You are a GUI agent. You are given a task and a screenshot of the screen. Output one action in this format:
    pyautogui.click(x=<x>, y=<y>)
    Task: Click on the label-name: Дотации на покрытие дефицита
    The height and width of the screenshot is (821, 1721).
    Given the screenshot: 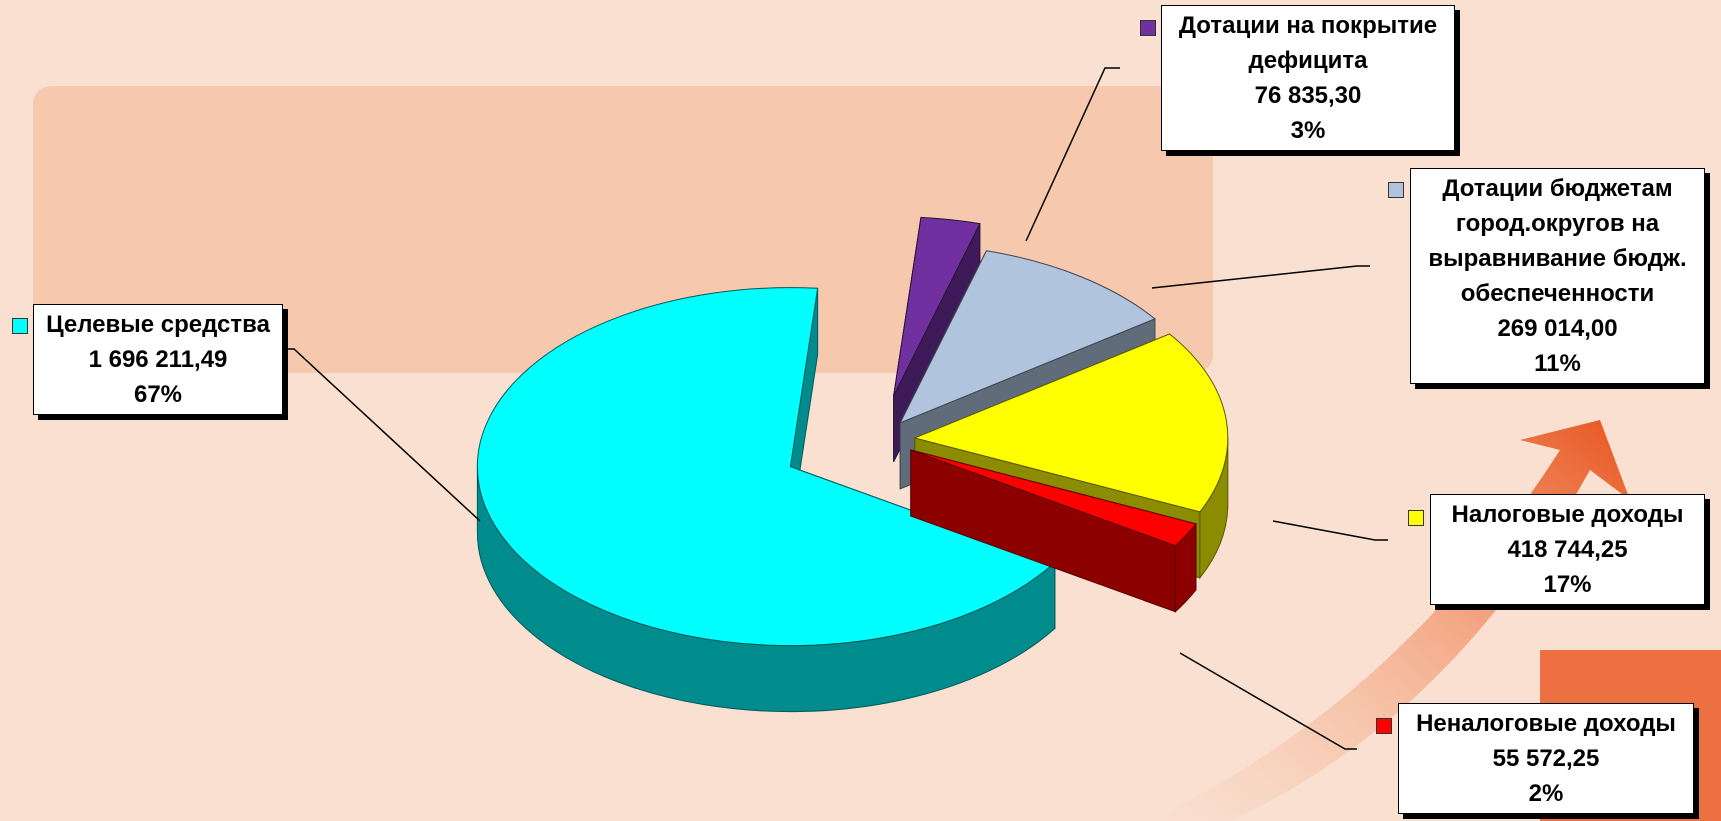 What is the action you would take?
    pyautogui.click(x=1308, y=43)
    